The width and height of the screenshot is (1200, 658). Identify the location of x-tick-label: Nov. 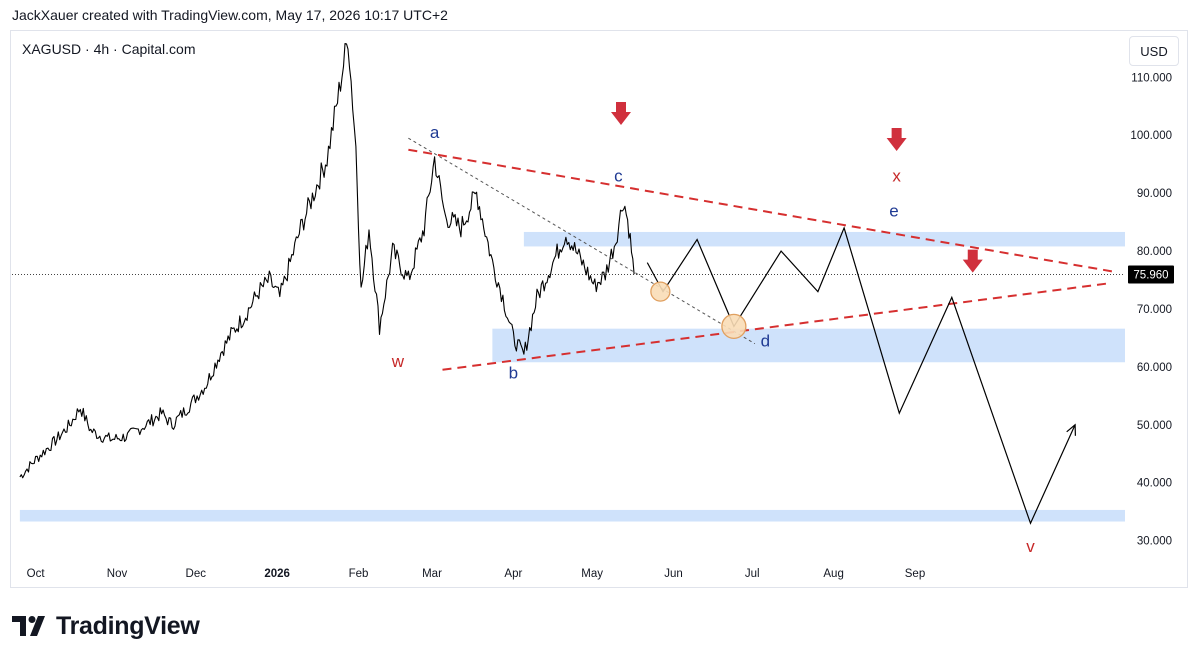
(117, 574).